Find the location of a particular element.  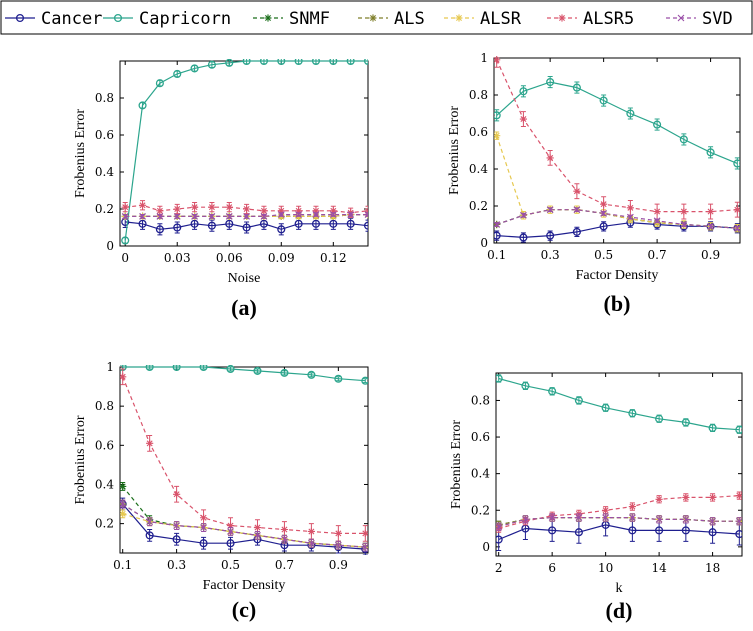

x-tick-label: 18 is located at coordinates (712, 568).